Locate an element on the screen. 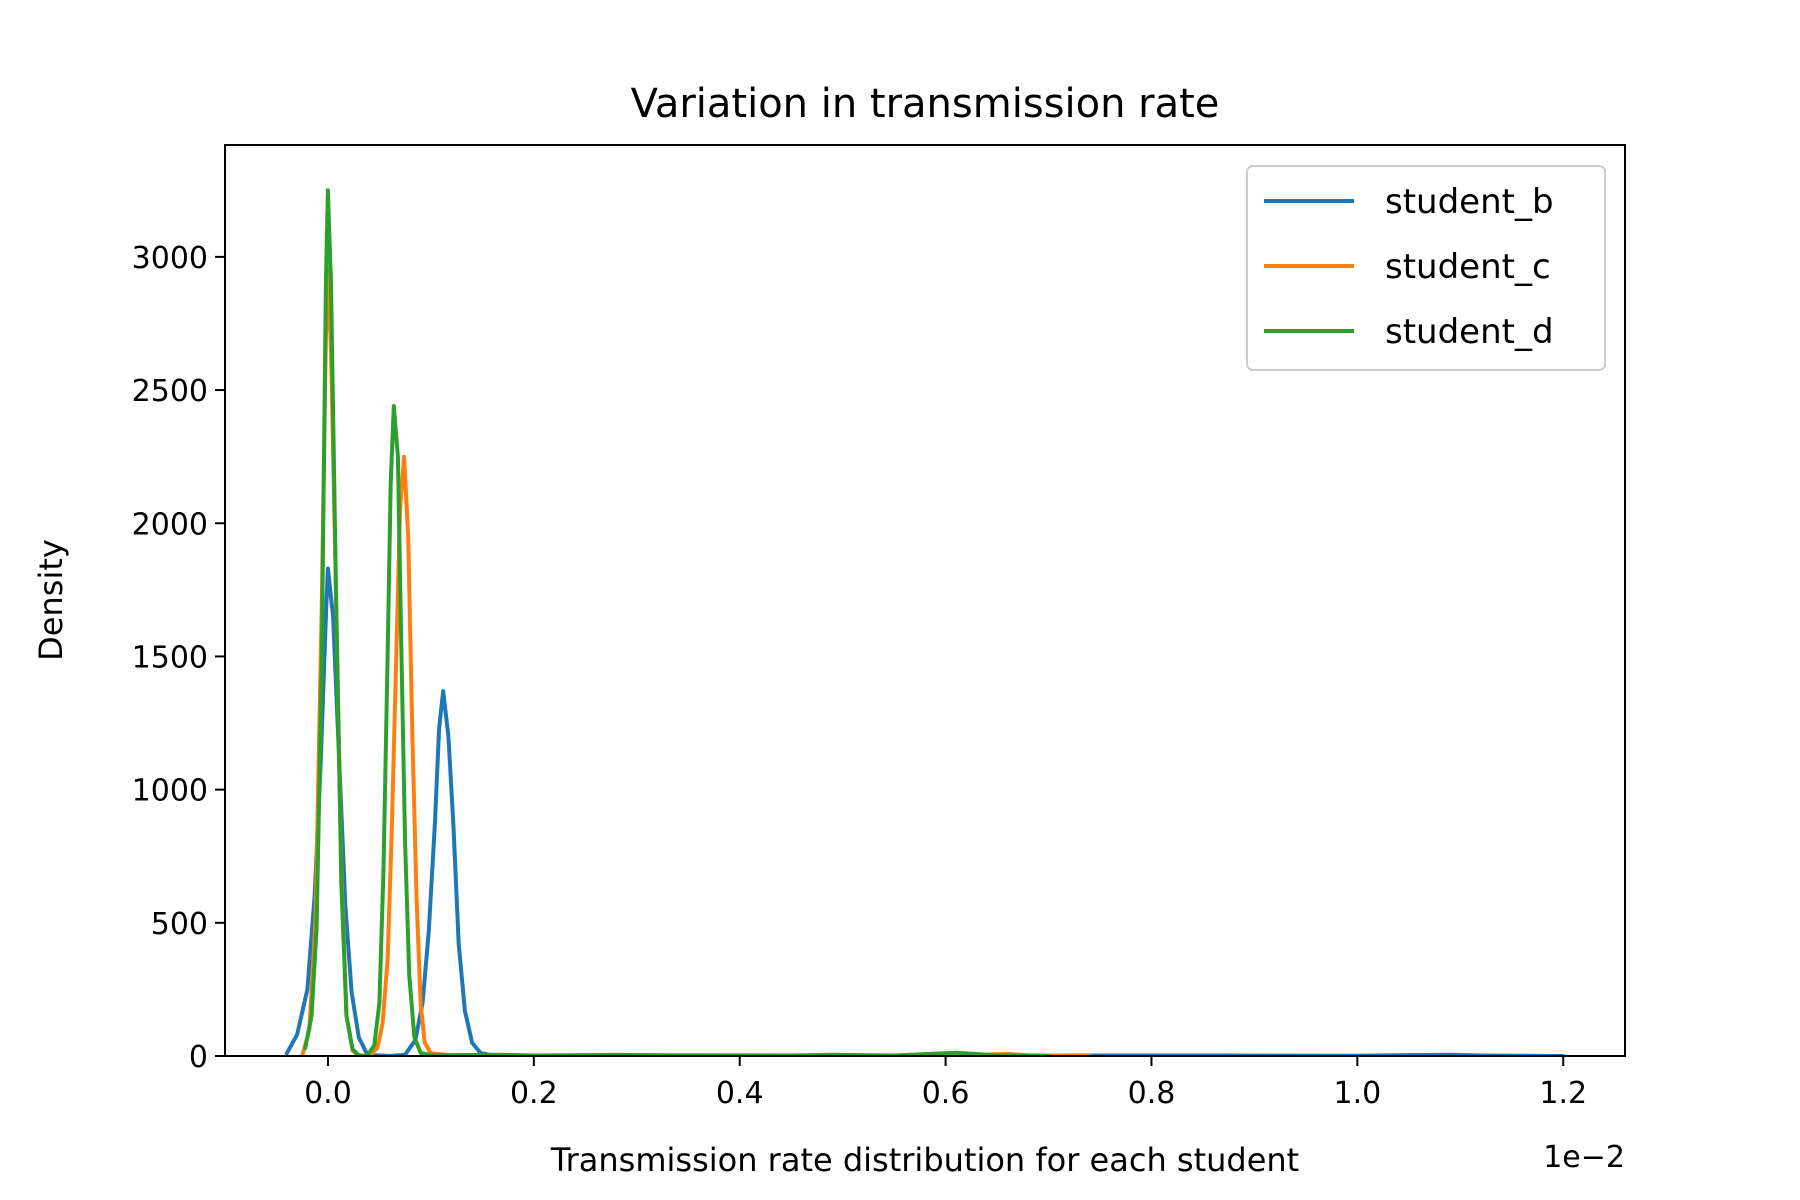  legend: student_b student_c student_d is located at coordinates (1426, 268).